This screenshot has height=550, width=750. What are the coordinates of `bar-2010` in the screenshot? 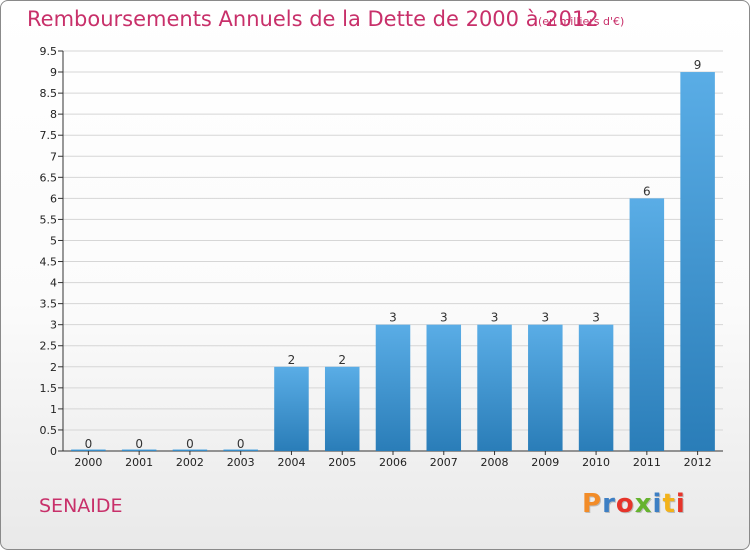 It's located at (596, 387).